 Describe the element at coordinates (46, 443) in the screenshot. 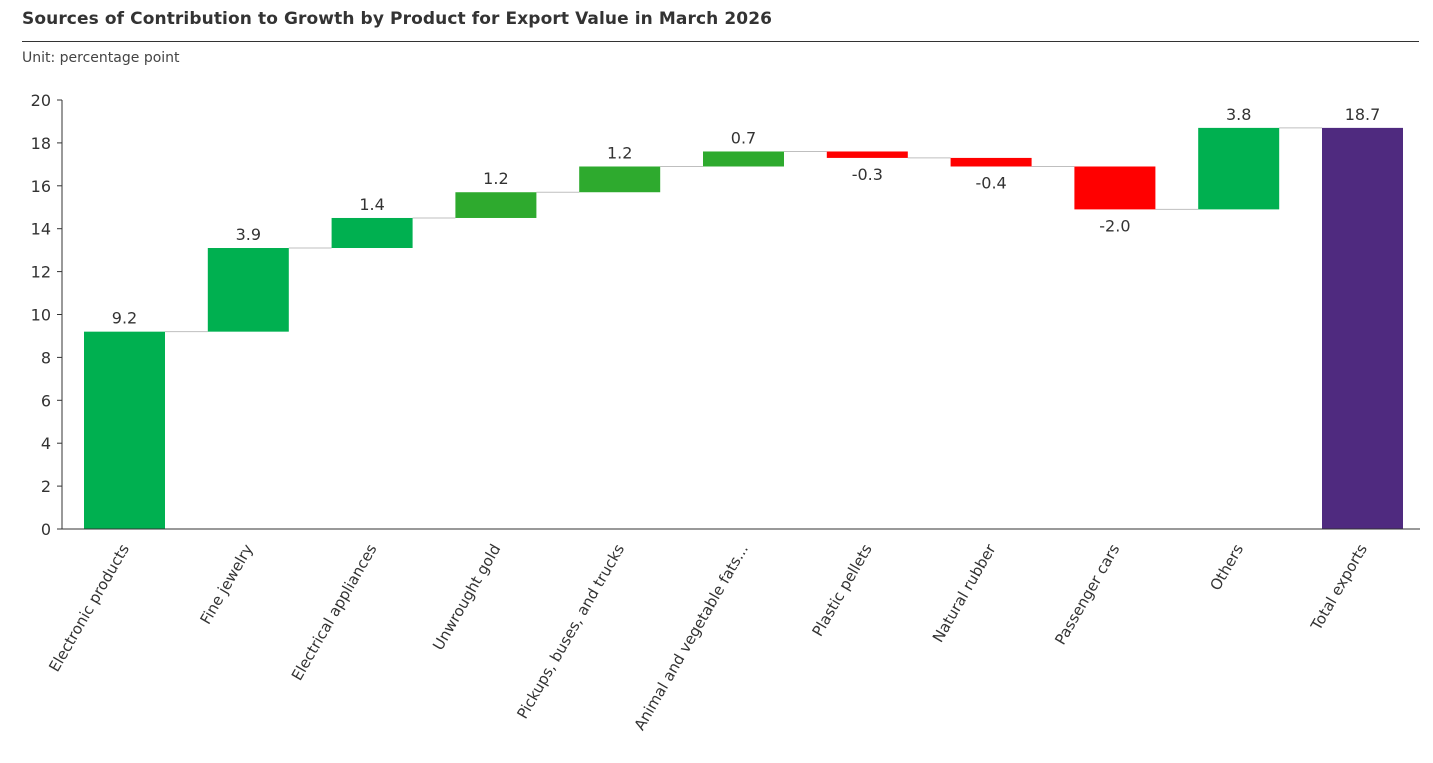

I see `y-tick-label: 4` at that location.